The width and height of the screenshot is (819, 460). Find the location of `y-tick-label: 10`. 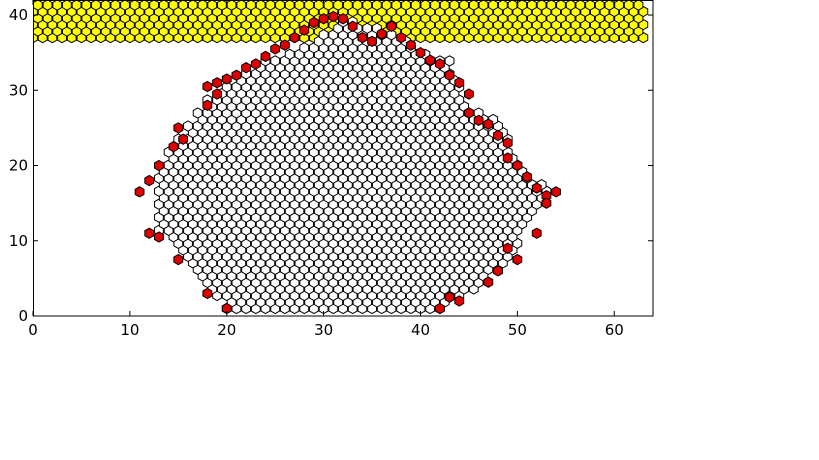

y-tick-label: 10 is located at coordinates (18, 241).